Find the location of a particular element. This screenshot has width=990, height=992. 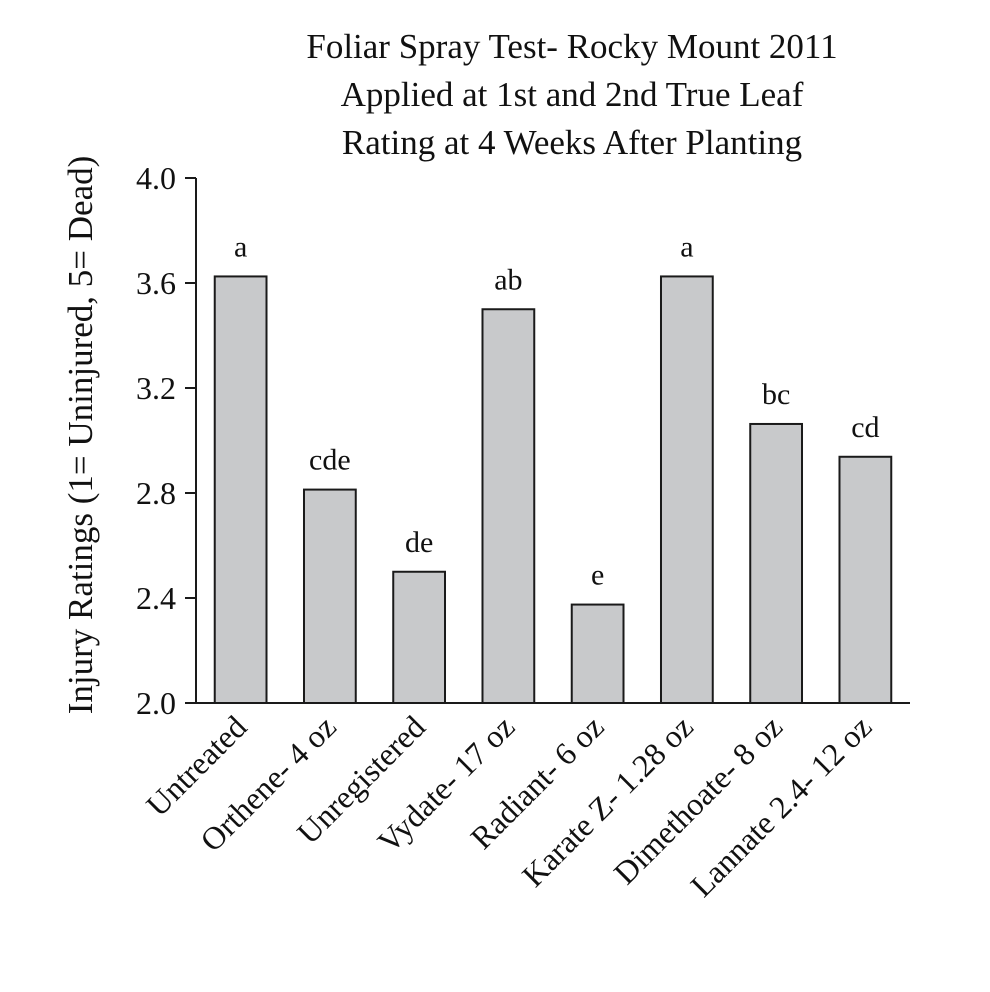

significance-letter: ab is located at coordinates (508, 279).